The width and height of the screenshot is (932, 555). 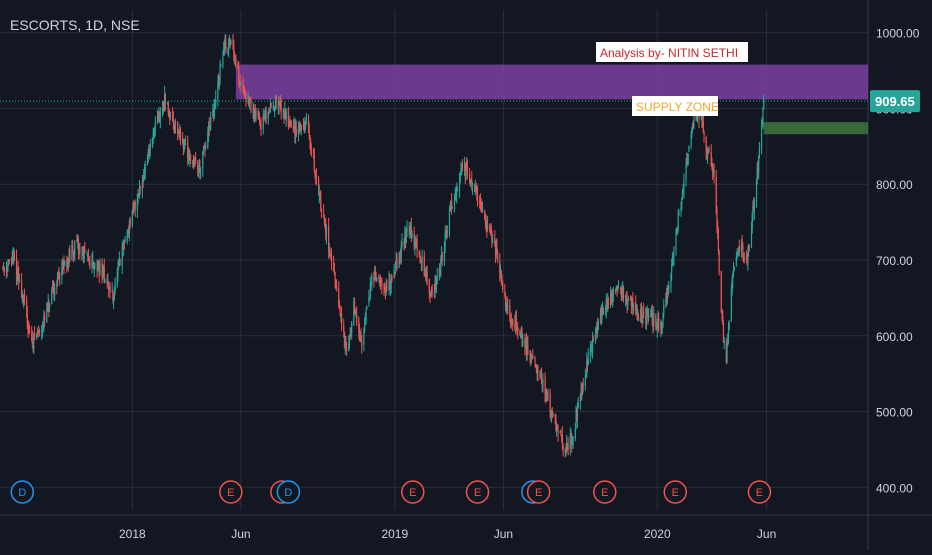 I want to click on event-markers: DEEDEEDEEEE, so click(x=391, y=492).